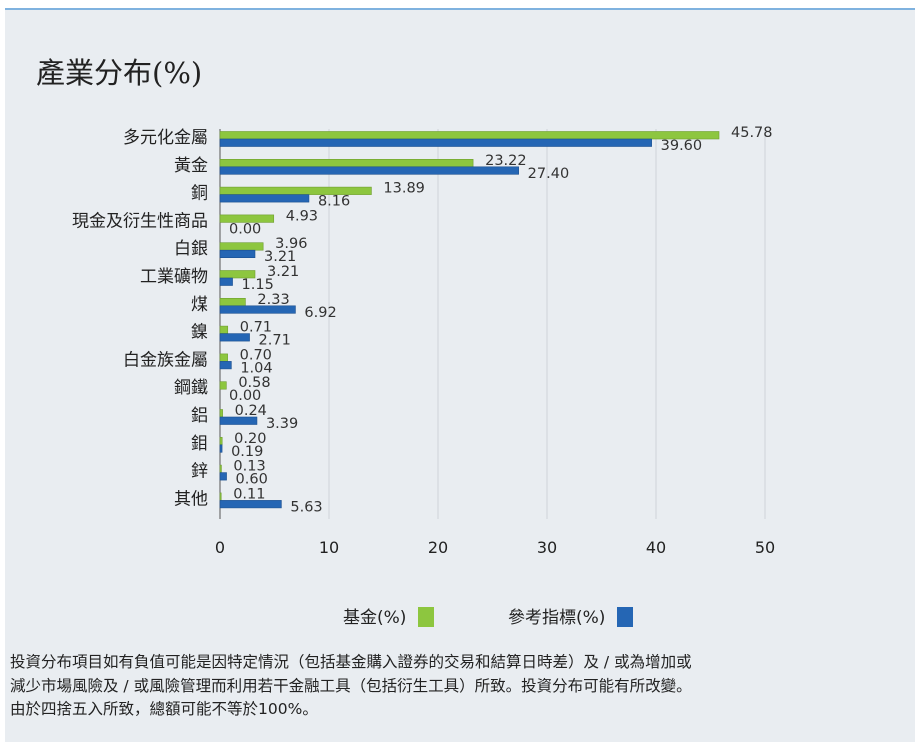 The image size is (922, 742). I want to click on data-label-fund: 0.20, so click(250, 439).